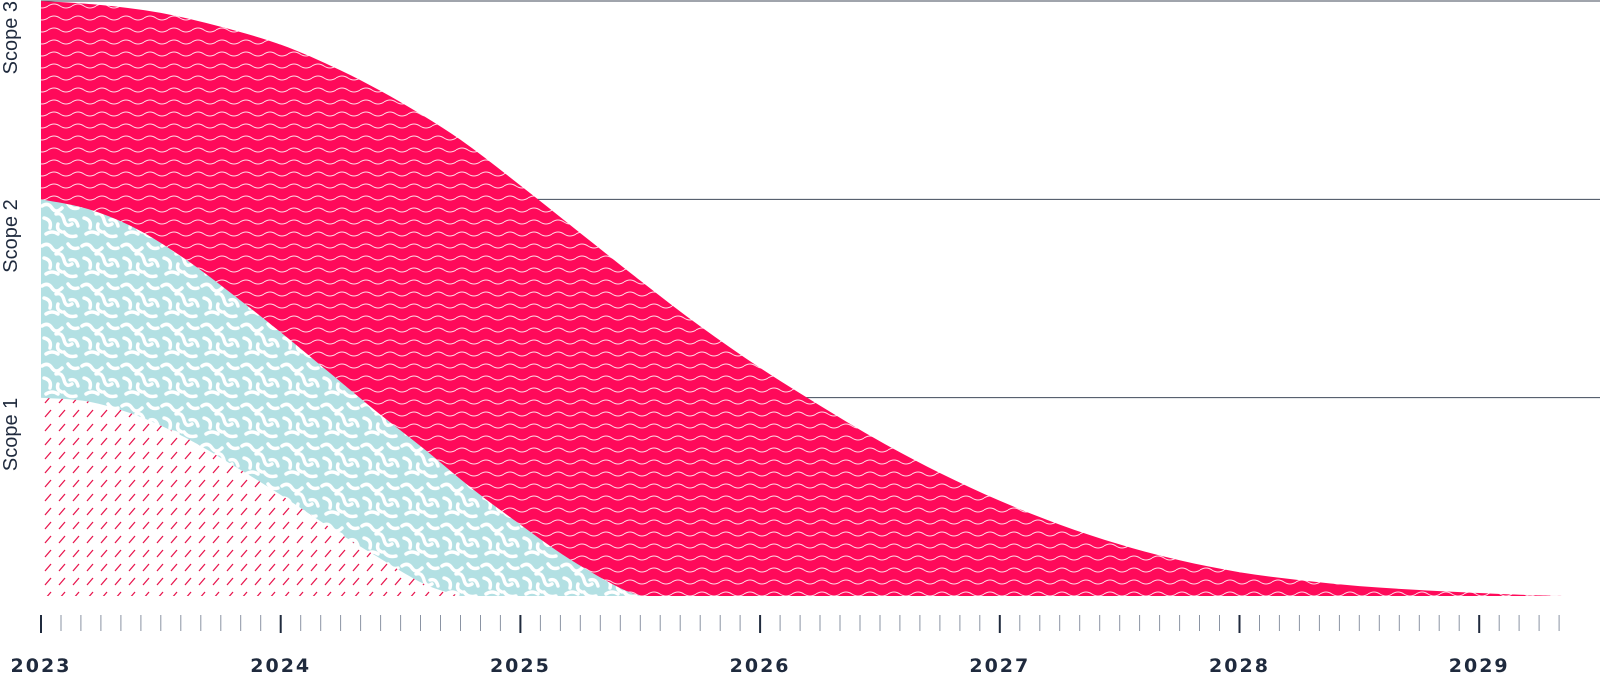  I want to click on tick-label-2024: 2024, so click(280, 666).